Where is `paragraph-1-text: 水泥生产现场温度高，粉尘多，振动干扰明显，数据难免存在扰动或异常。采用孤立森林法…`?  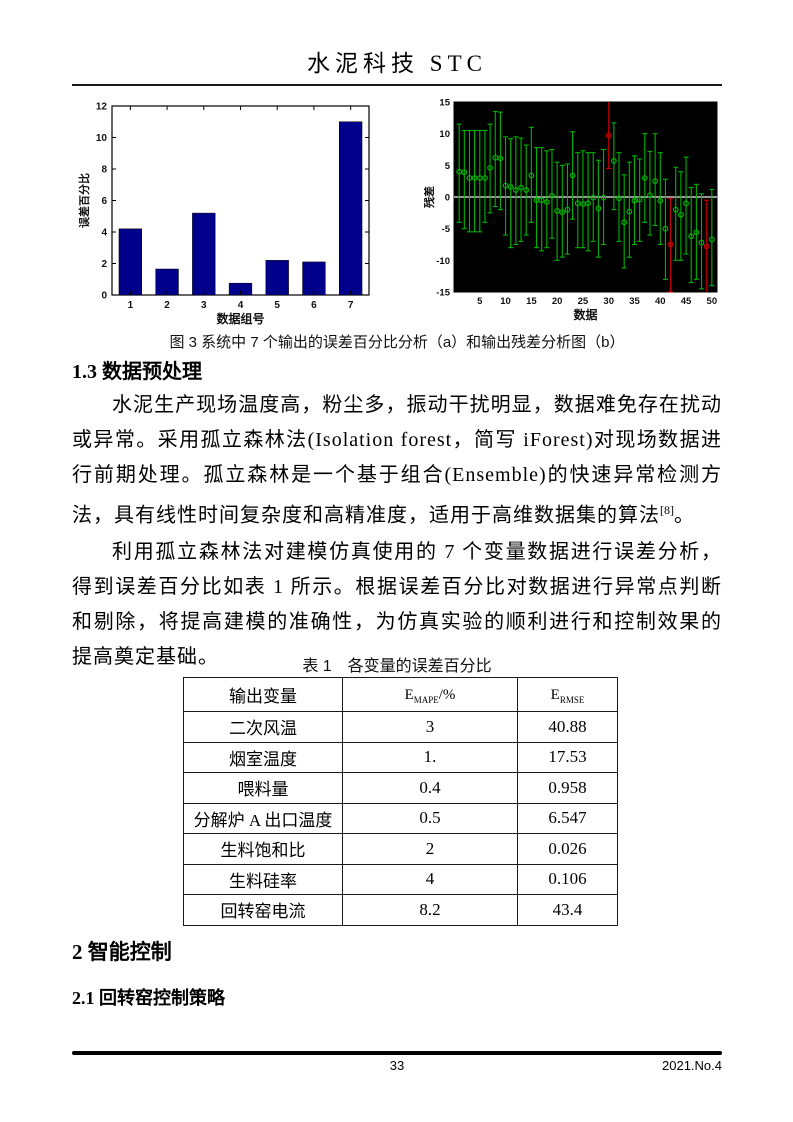 paragraph-1-text: 水泥生产现场温度高，粉尘多，振动干扰明显，数据难免存在扰动或异常。采用孤立森林法… is located at coordinates (397, 460).